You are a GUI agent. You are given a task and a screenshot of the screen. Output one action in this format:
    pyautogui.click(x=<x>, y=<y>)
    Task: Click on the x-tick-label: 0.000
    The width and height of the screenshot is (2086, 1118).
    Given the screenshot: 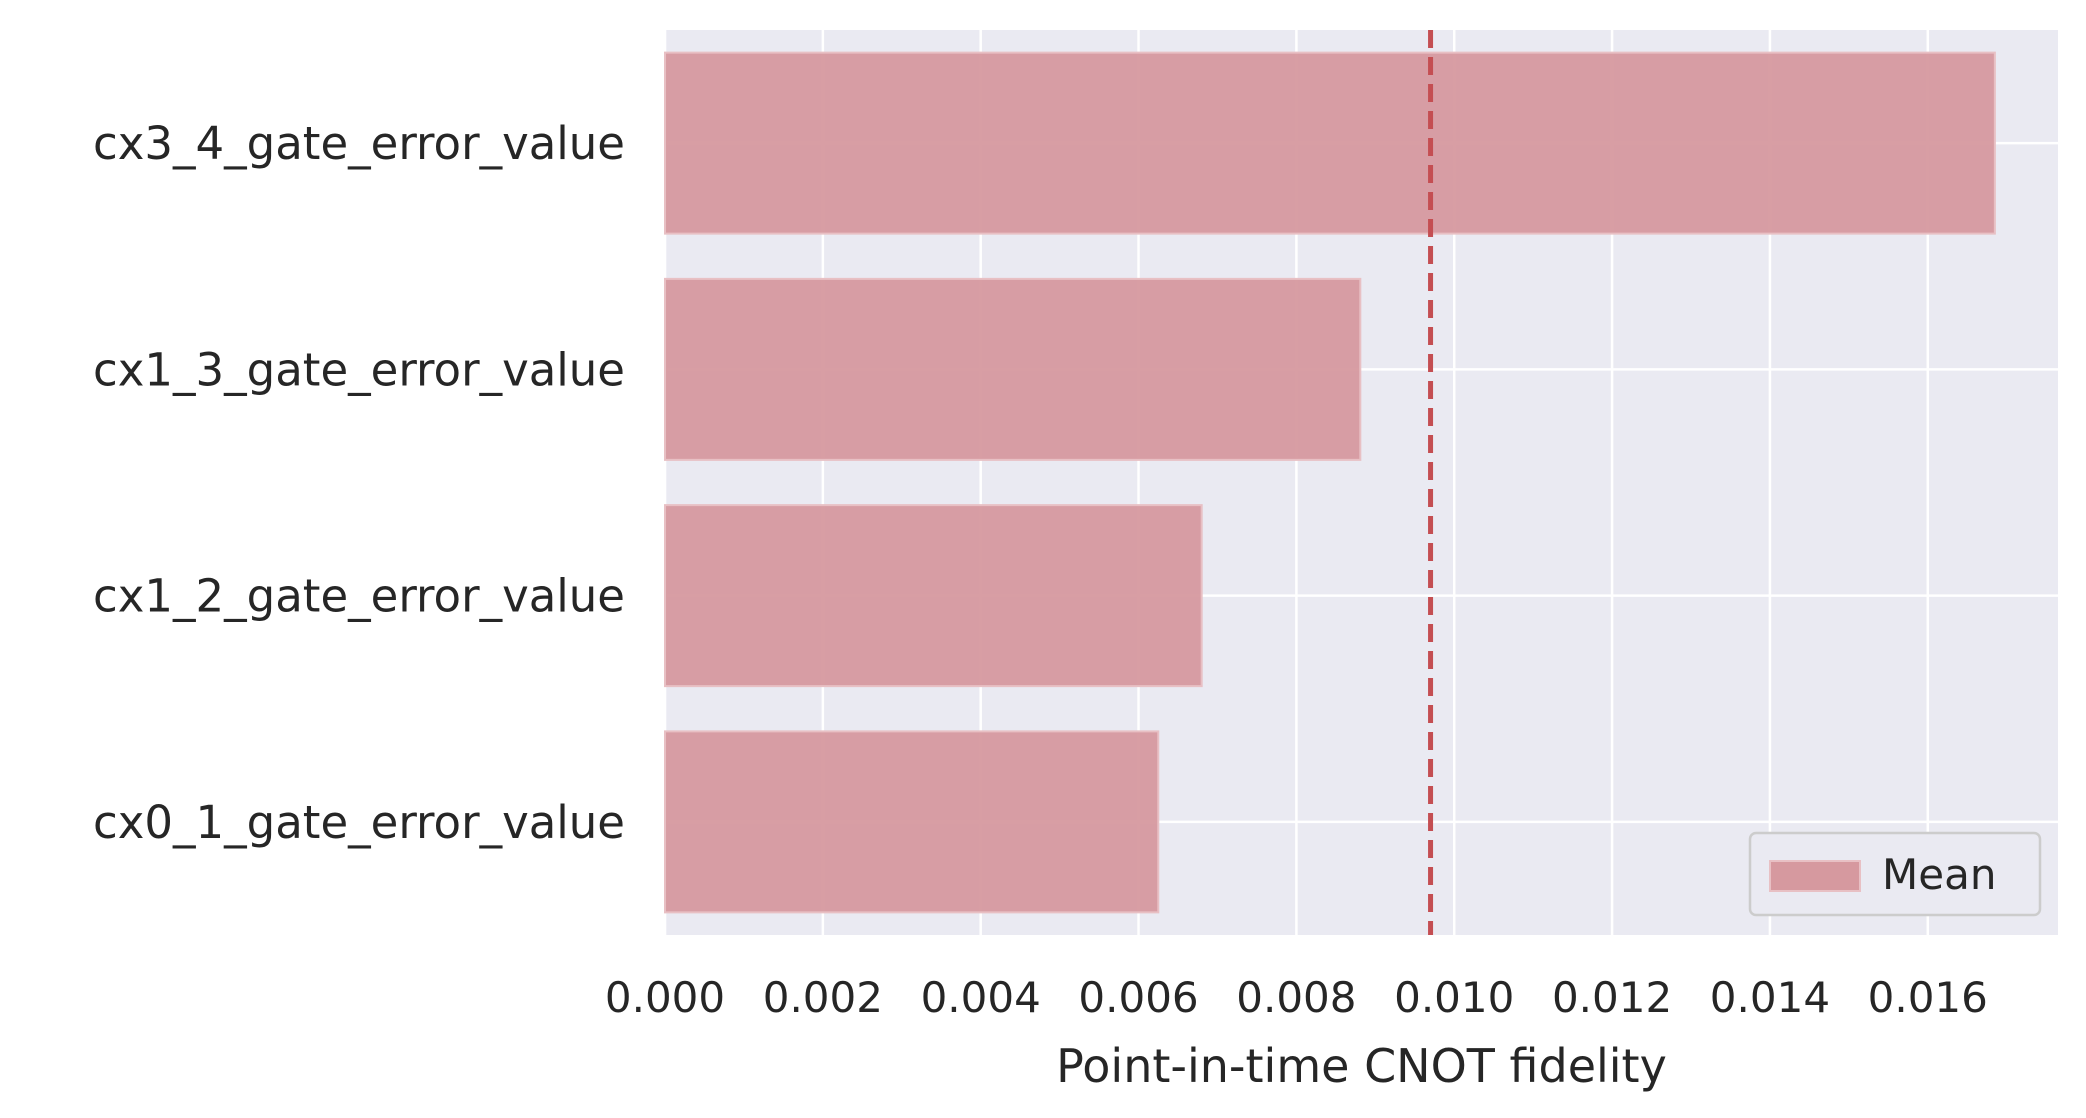 What is the action you would take?
    pyautogui.click(x=665, y=997)
    